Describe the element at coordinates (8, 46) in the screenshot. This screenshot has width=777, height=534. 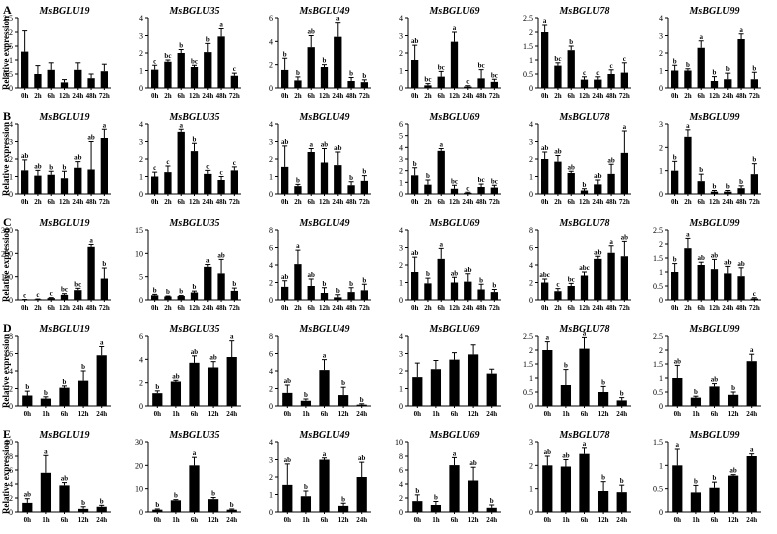
I see `chart-A-1-ytick-label: 1.5` at that location.